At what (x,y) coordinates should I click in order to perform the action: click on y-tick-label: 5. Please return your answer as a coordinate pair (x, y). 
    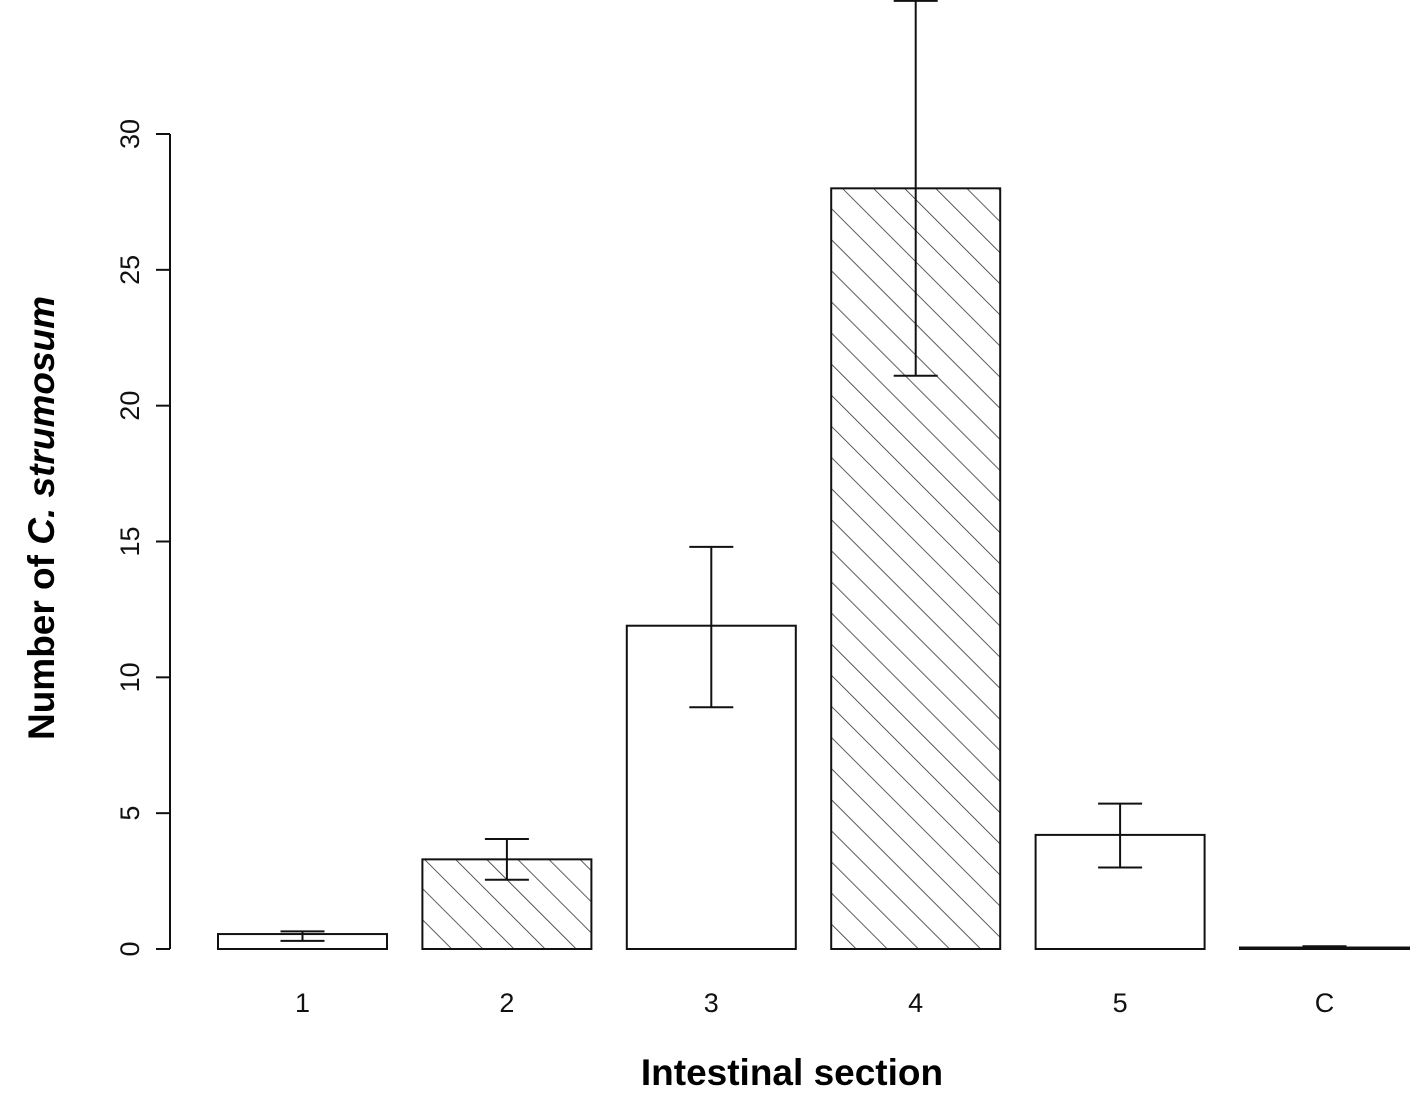
    Looking at the image, I should click on (130, 813).